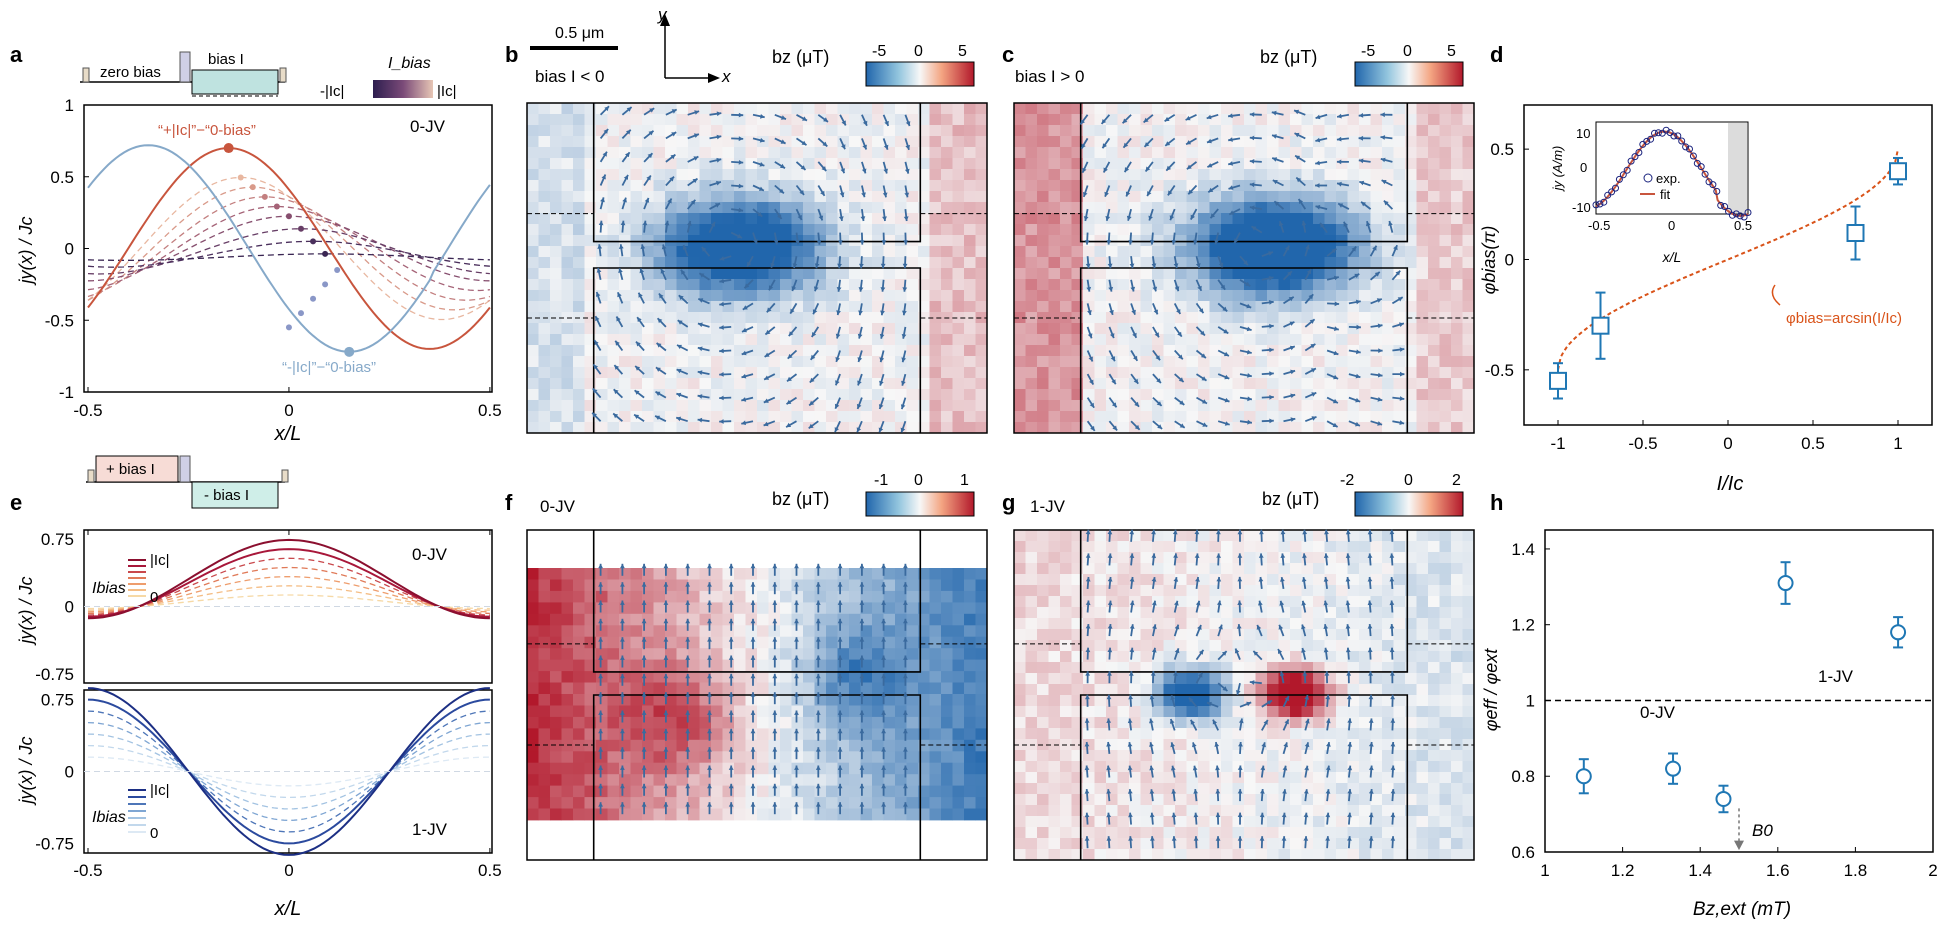  Describe the element at coordinates (1639, 152) in the screenshot. I see `inset-exp-point` at that location.